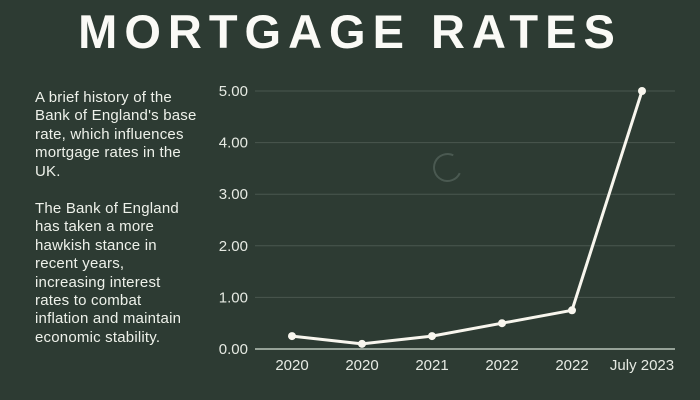 Image resolution: width=700 pixels, height=400 pixels. What do you see at coordinates (642, 365) in the screenshot?
I see `x-axis-tick-label: July 2023` at bounding box center [642, 365].